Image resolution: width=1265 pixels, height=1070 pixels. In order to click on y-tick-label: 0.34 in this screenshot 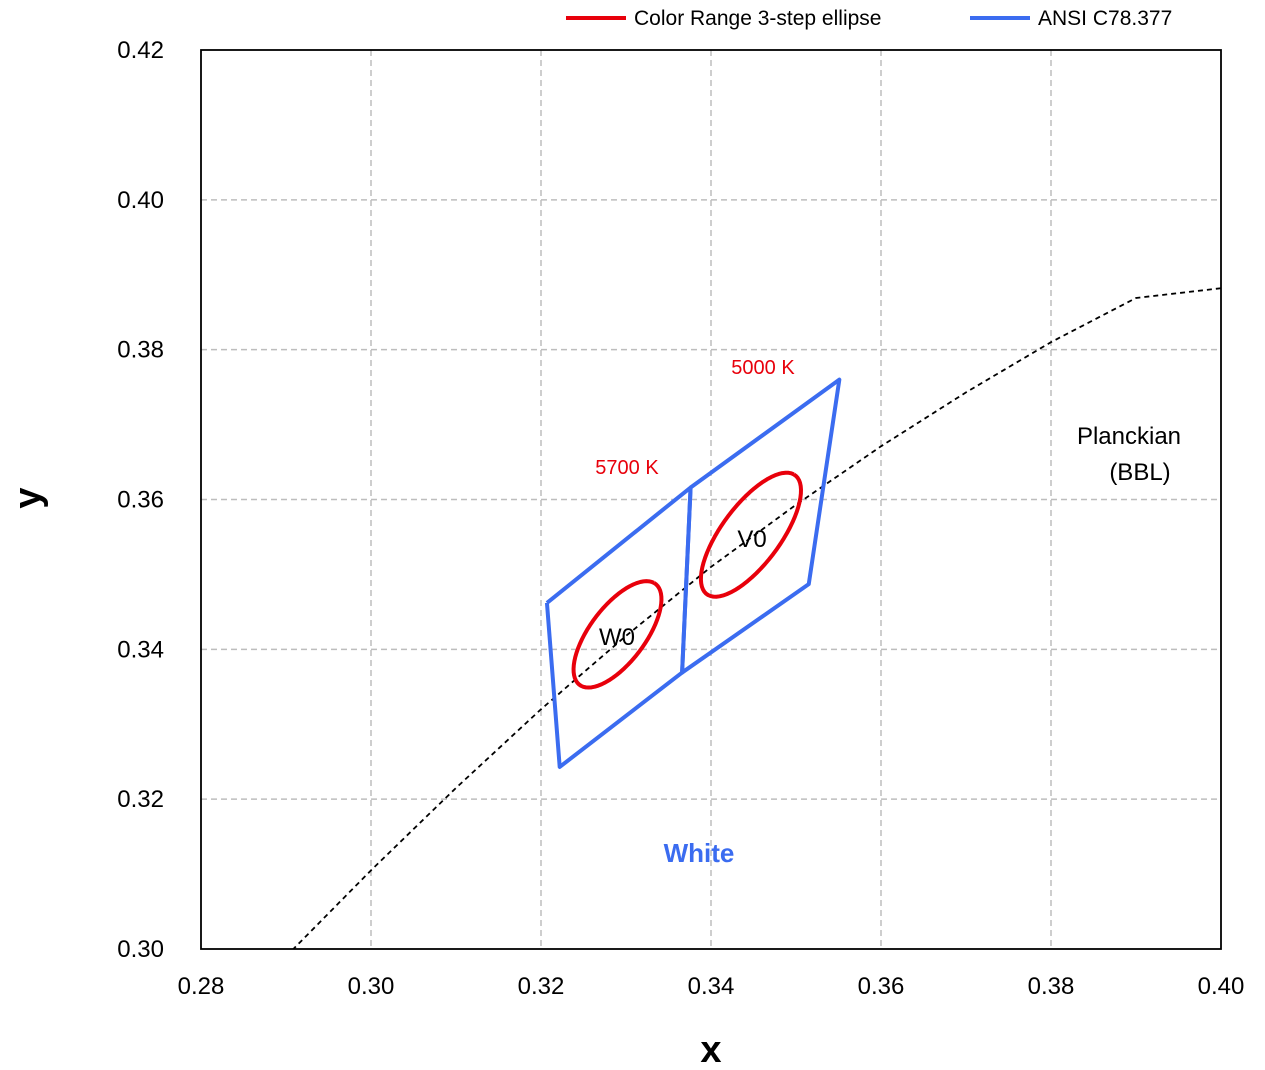, I will do `click(140, 649)`.